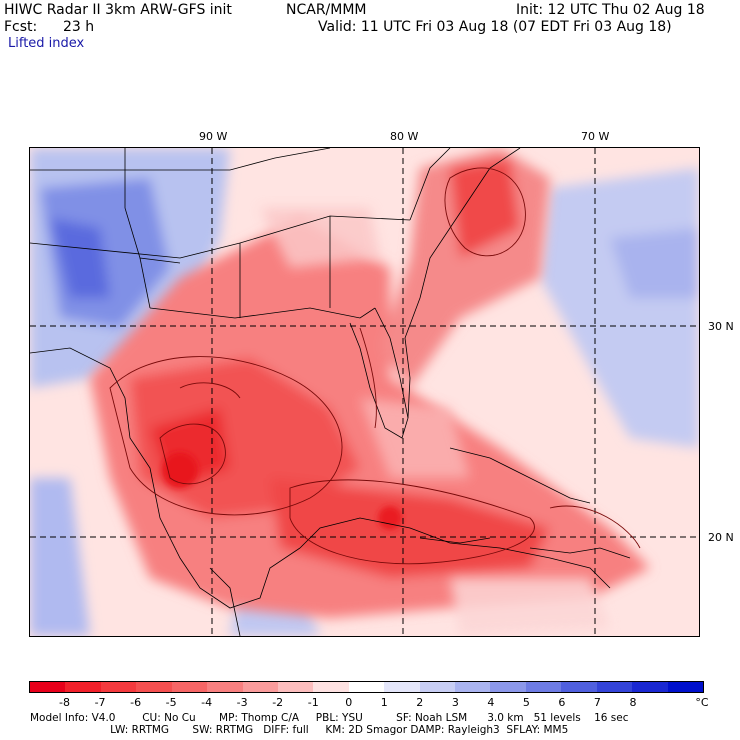  What do you see at coordinates (213, 136) in the screenshot?
I see `lon-label-90w: 90 W` at bounding box center [213, 136].